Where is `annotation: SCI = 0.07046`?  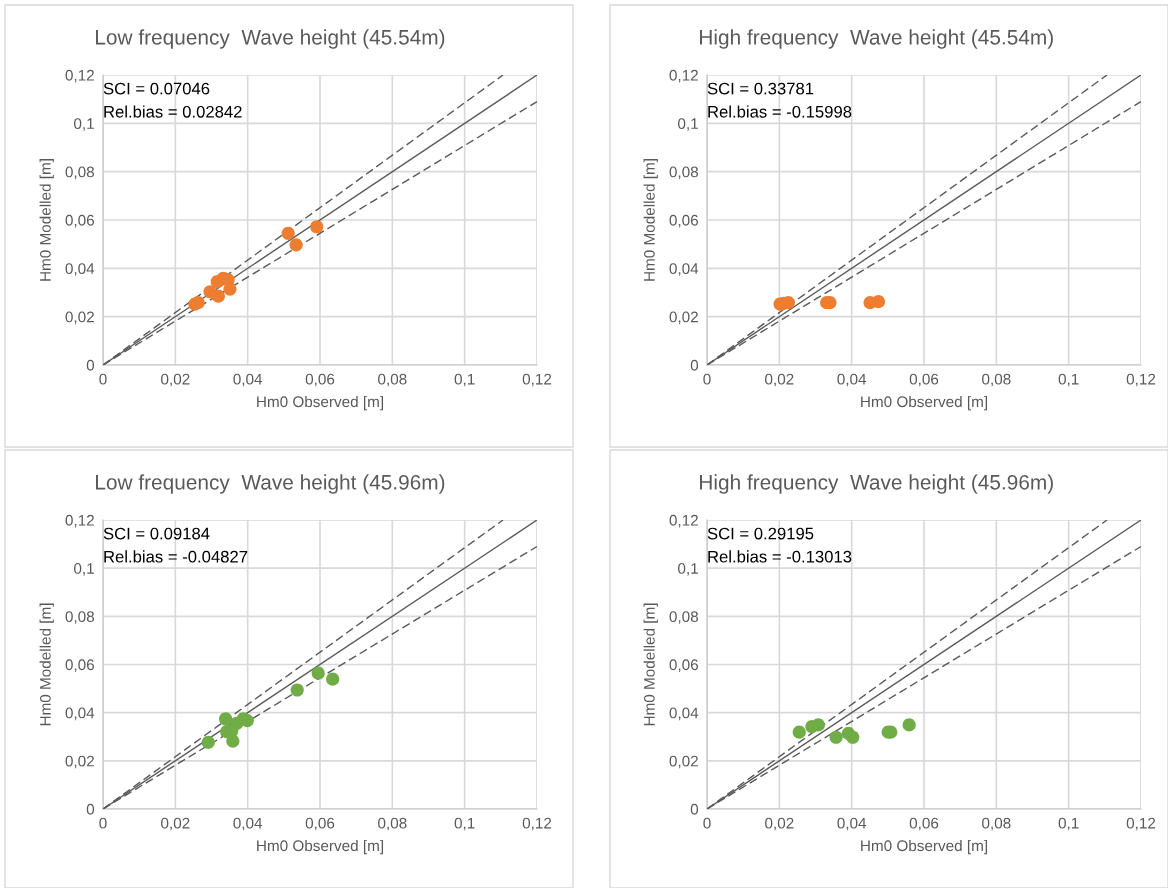 annotation: SCI = 0.07046 is located at coordinates (156, 88).